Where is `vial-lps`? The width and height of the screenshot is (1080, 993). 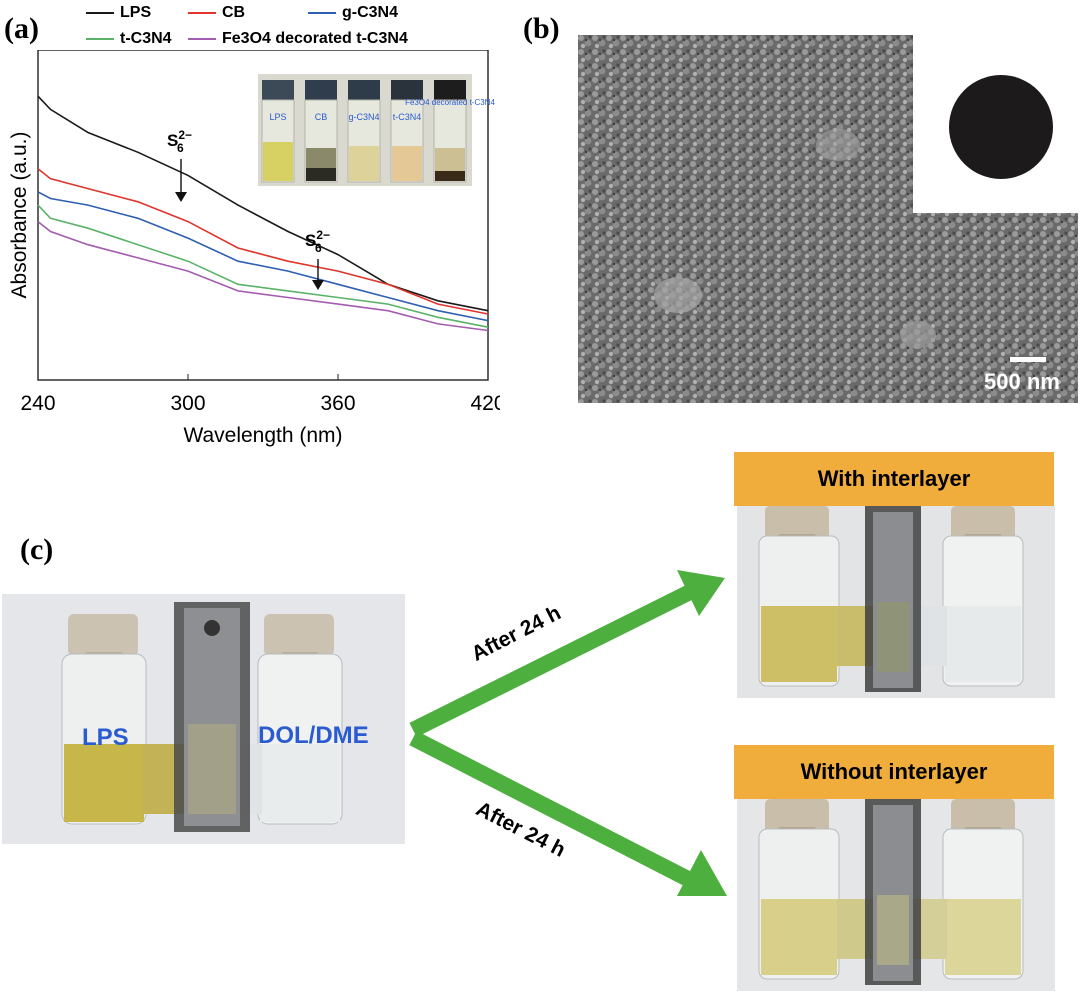
vial-lps is located at coordinates (278, 131).